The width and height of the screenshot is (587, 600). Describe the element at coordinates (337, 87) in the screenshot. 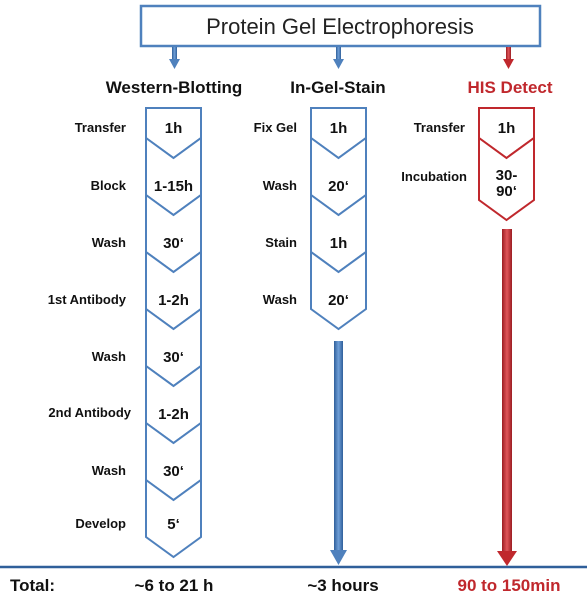

I see `header-in-gel-stain: In-Gel-Stain` at that location.